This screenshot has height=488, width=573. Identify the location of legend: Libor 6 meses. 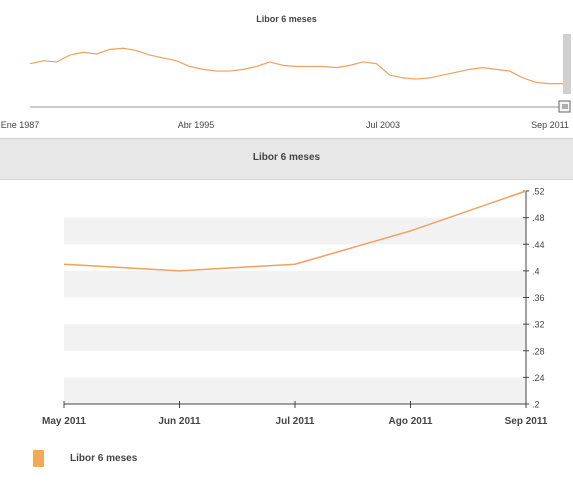
(85, 458).